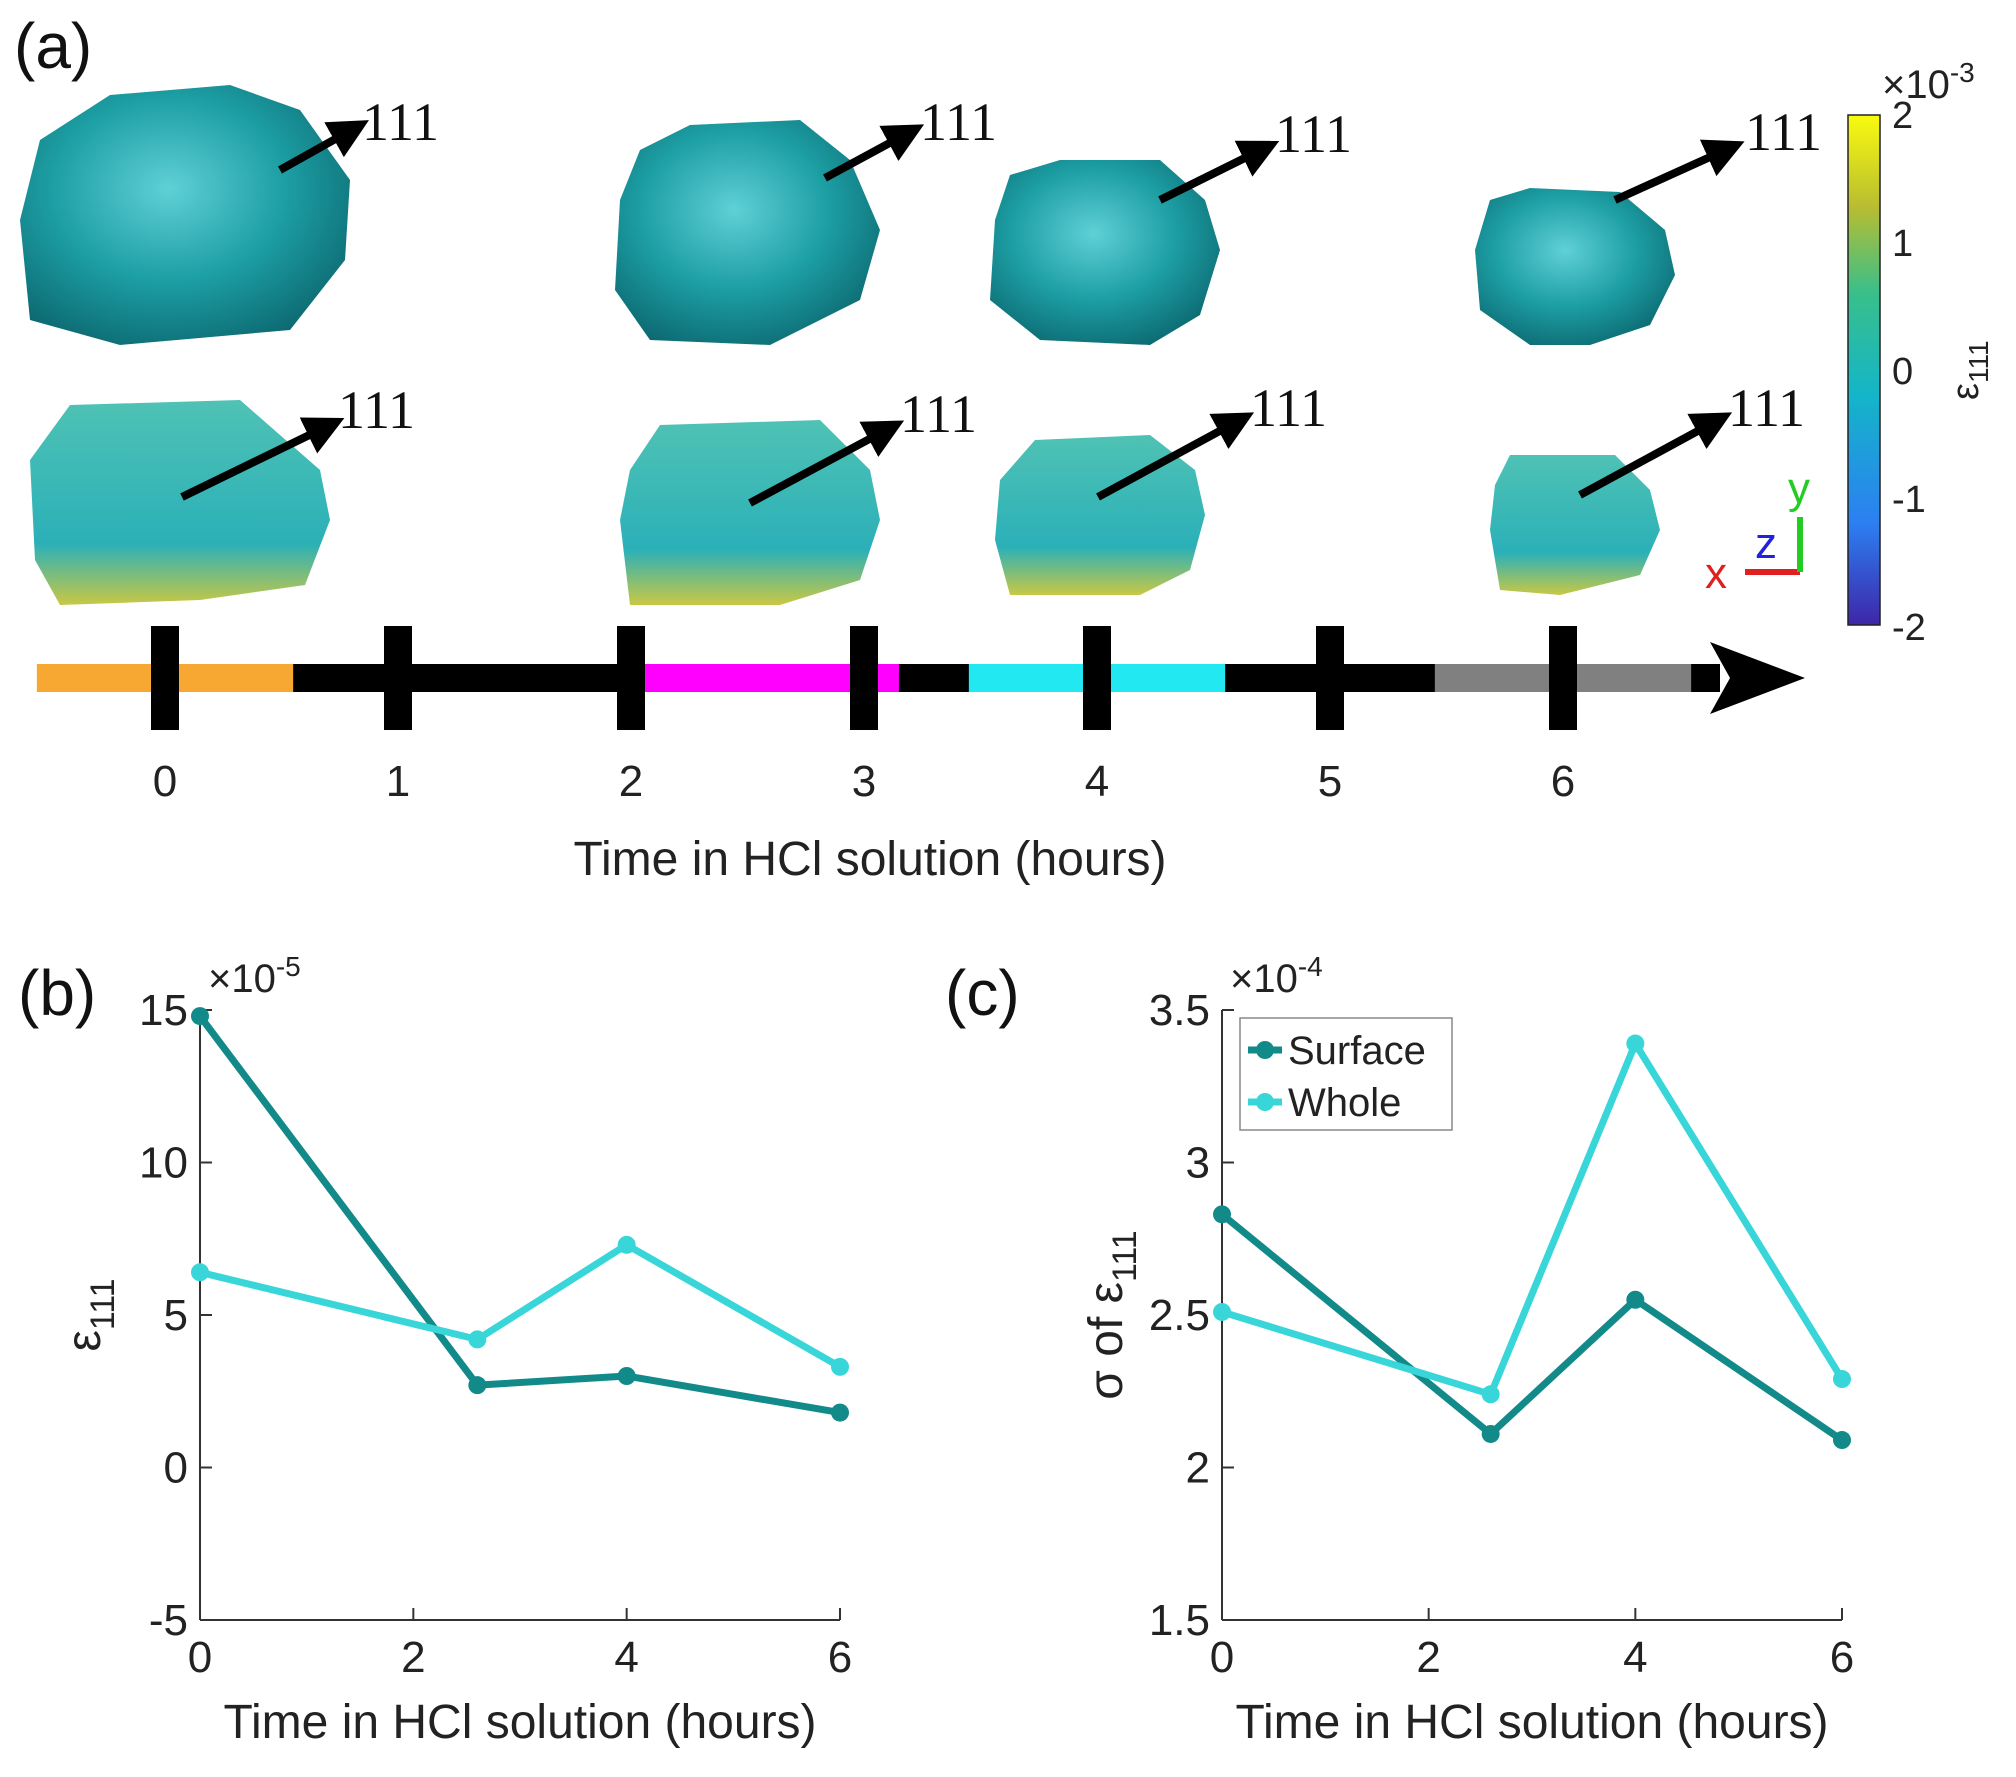 This screenshot has height=1777, width=2016. Describe the element at coordinates (165, 781) in the screenshot. I see `timeline-tick-label: 0` at that location.